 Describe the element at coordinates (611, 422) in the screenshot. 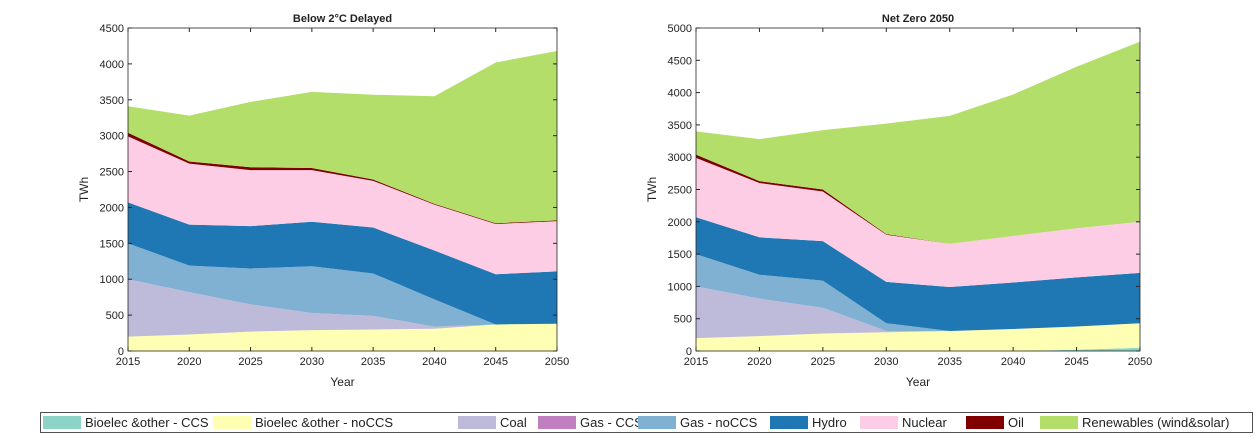

I see `legend-label: Gas - CCS` at that location.